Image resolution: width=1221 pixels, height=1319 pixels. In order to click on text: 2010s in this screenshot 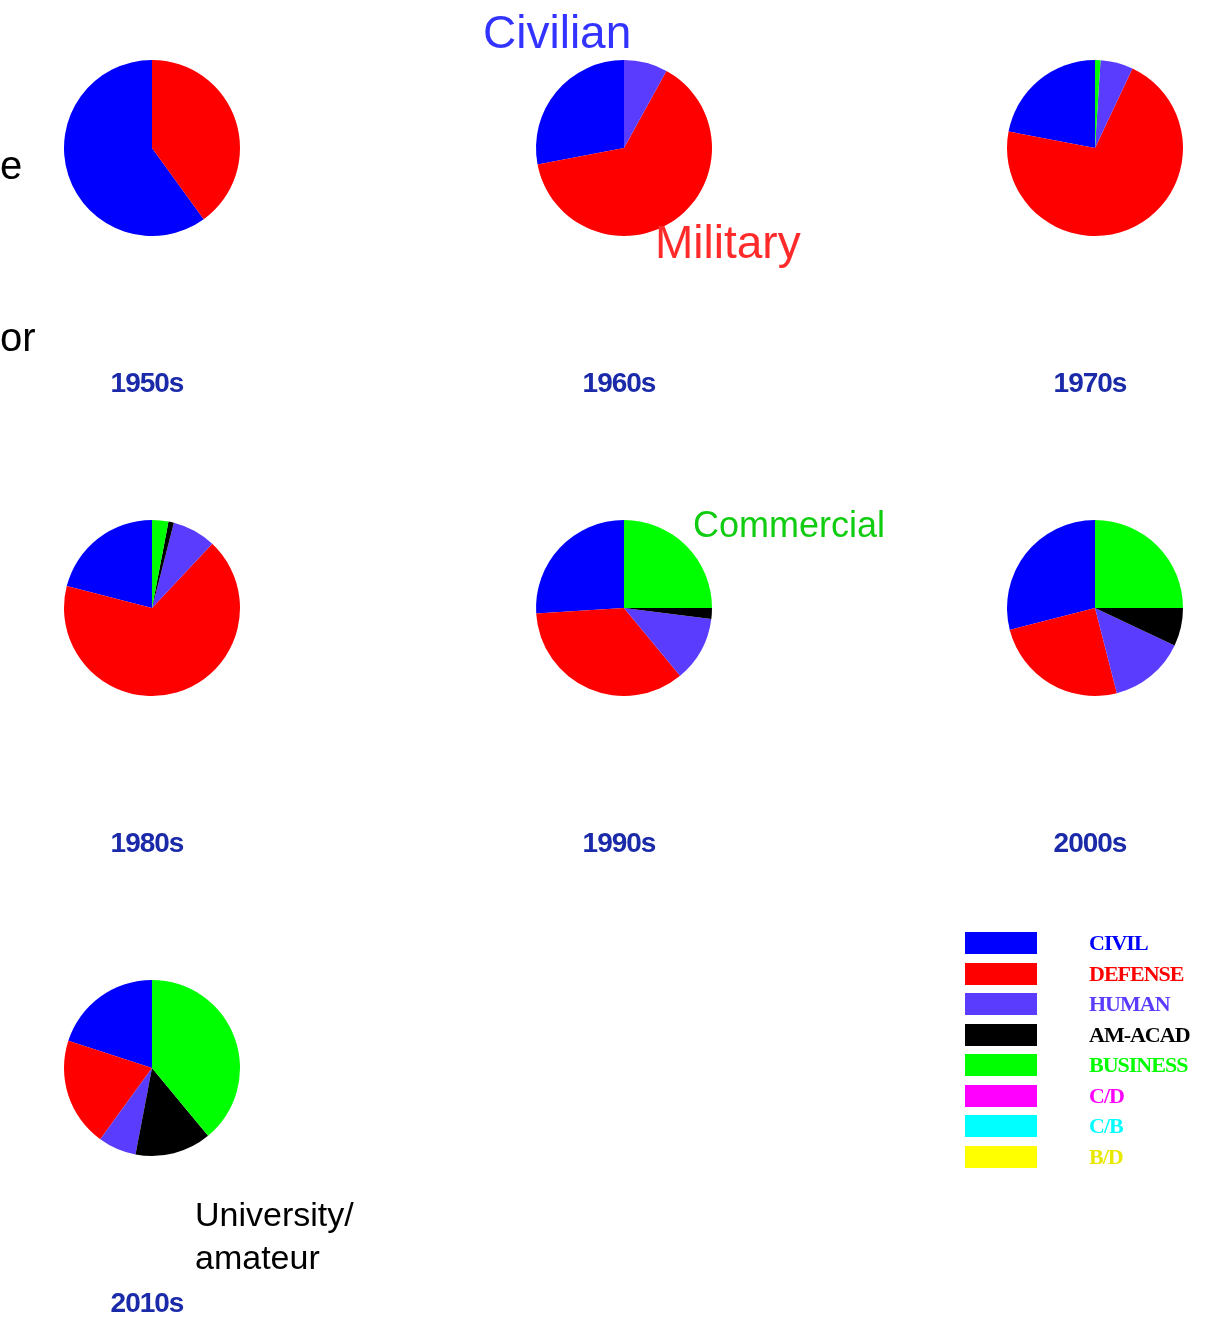, I will do `click(147, 1303)`.